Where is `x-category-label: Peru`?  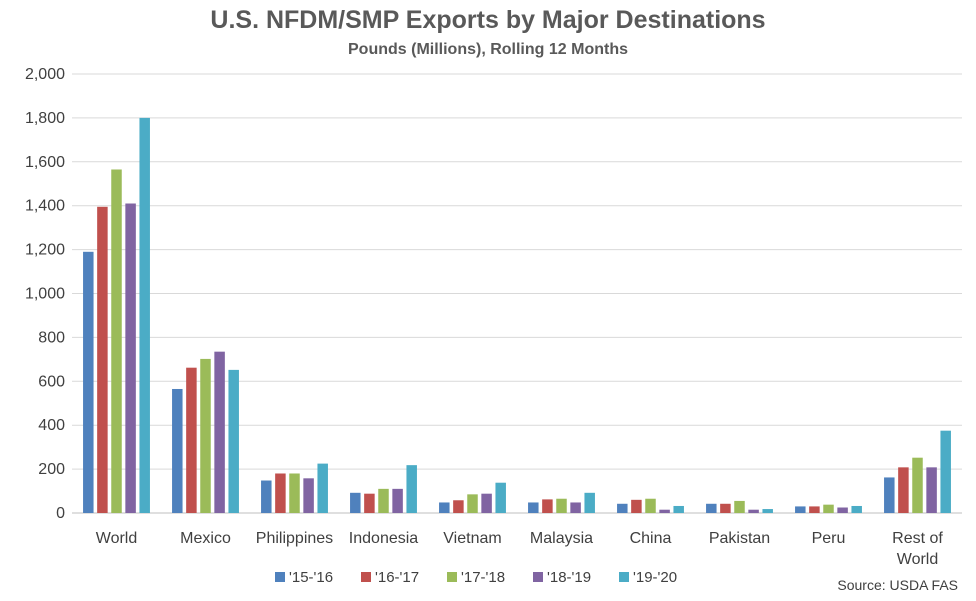 x-category-label: Peru is located at coordinates (829, 538).